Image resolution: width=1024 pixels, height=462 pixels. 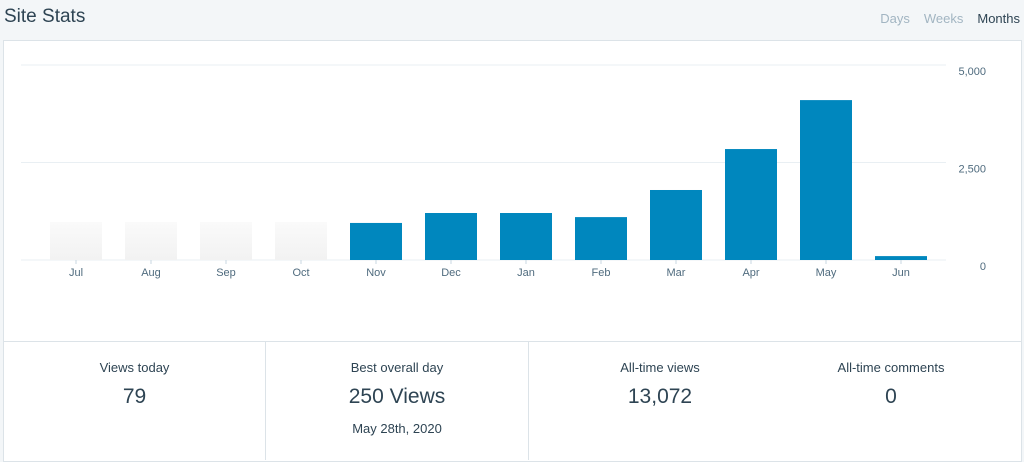 I want to click on stat-value: 250 Views, so click(x=397, y=396).